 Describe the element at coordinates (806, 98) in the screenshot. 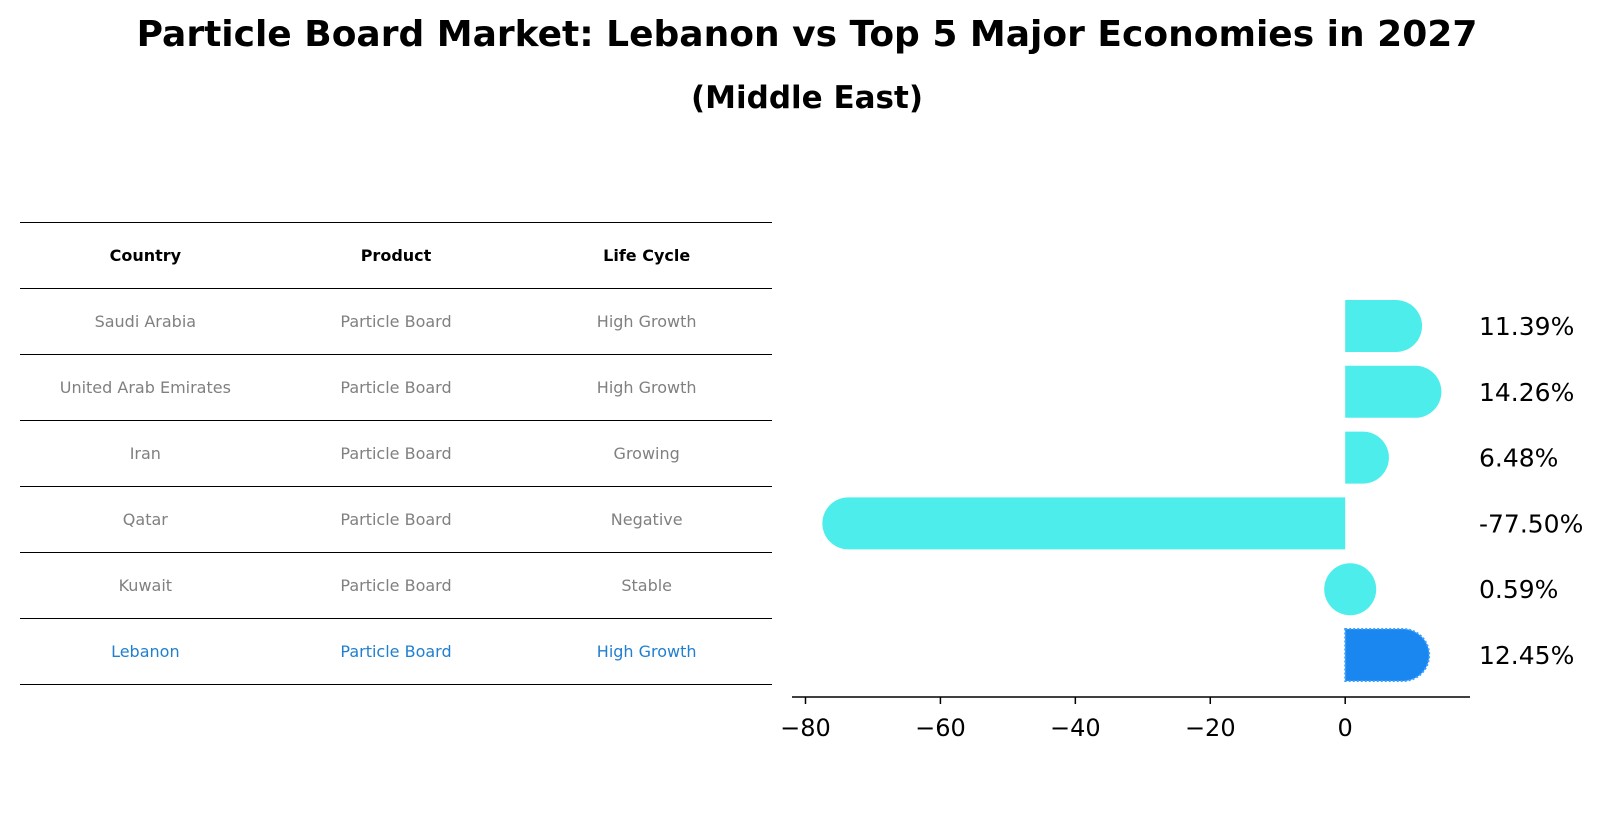

I see `chart-subtitle: (Middle East)` at that location.